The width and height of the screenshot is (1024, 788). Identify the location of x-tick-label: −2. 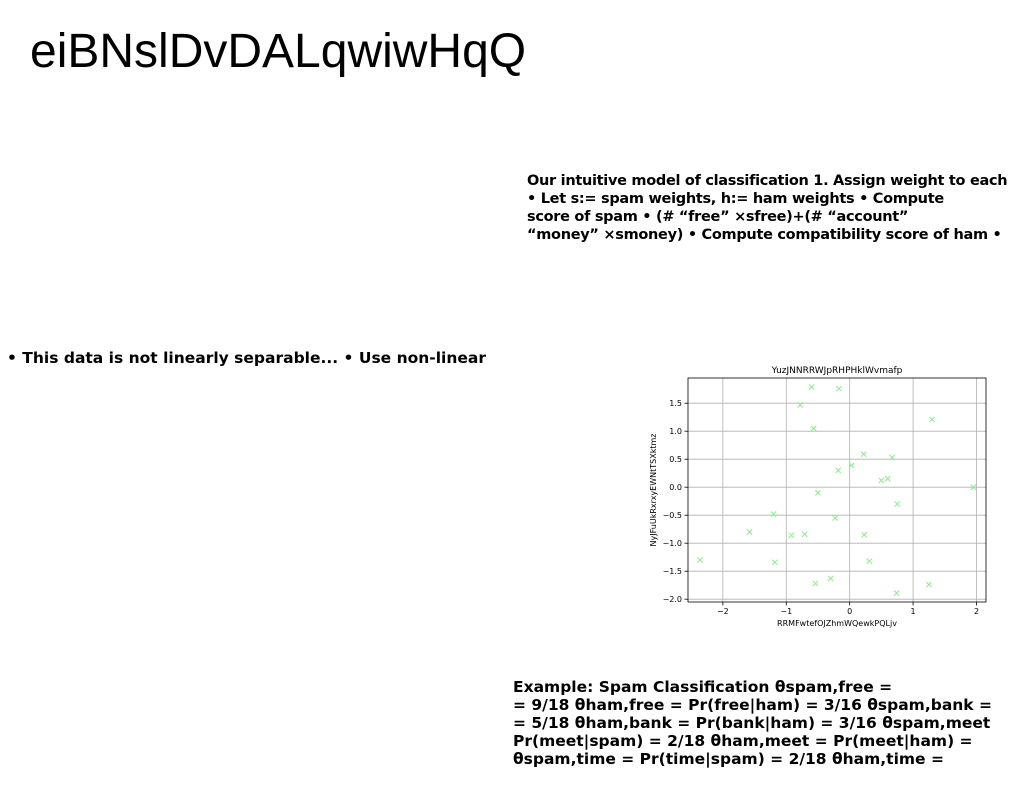
(723, 611).